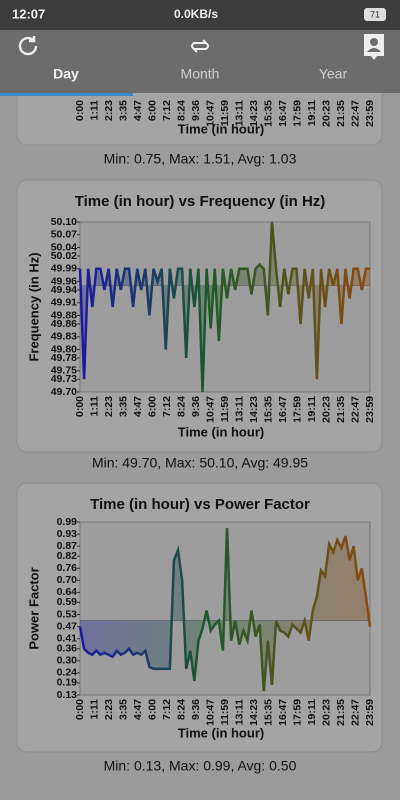 The width and height of the screenshot is (400, 800). I want to click on x-tick-label: 7:12, so click(167, 709).